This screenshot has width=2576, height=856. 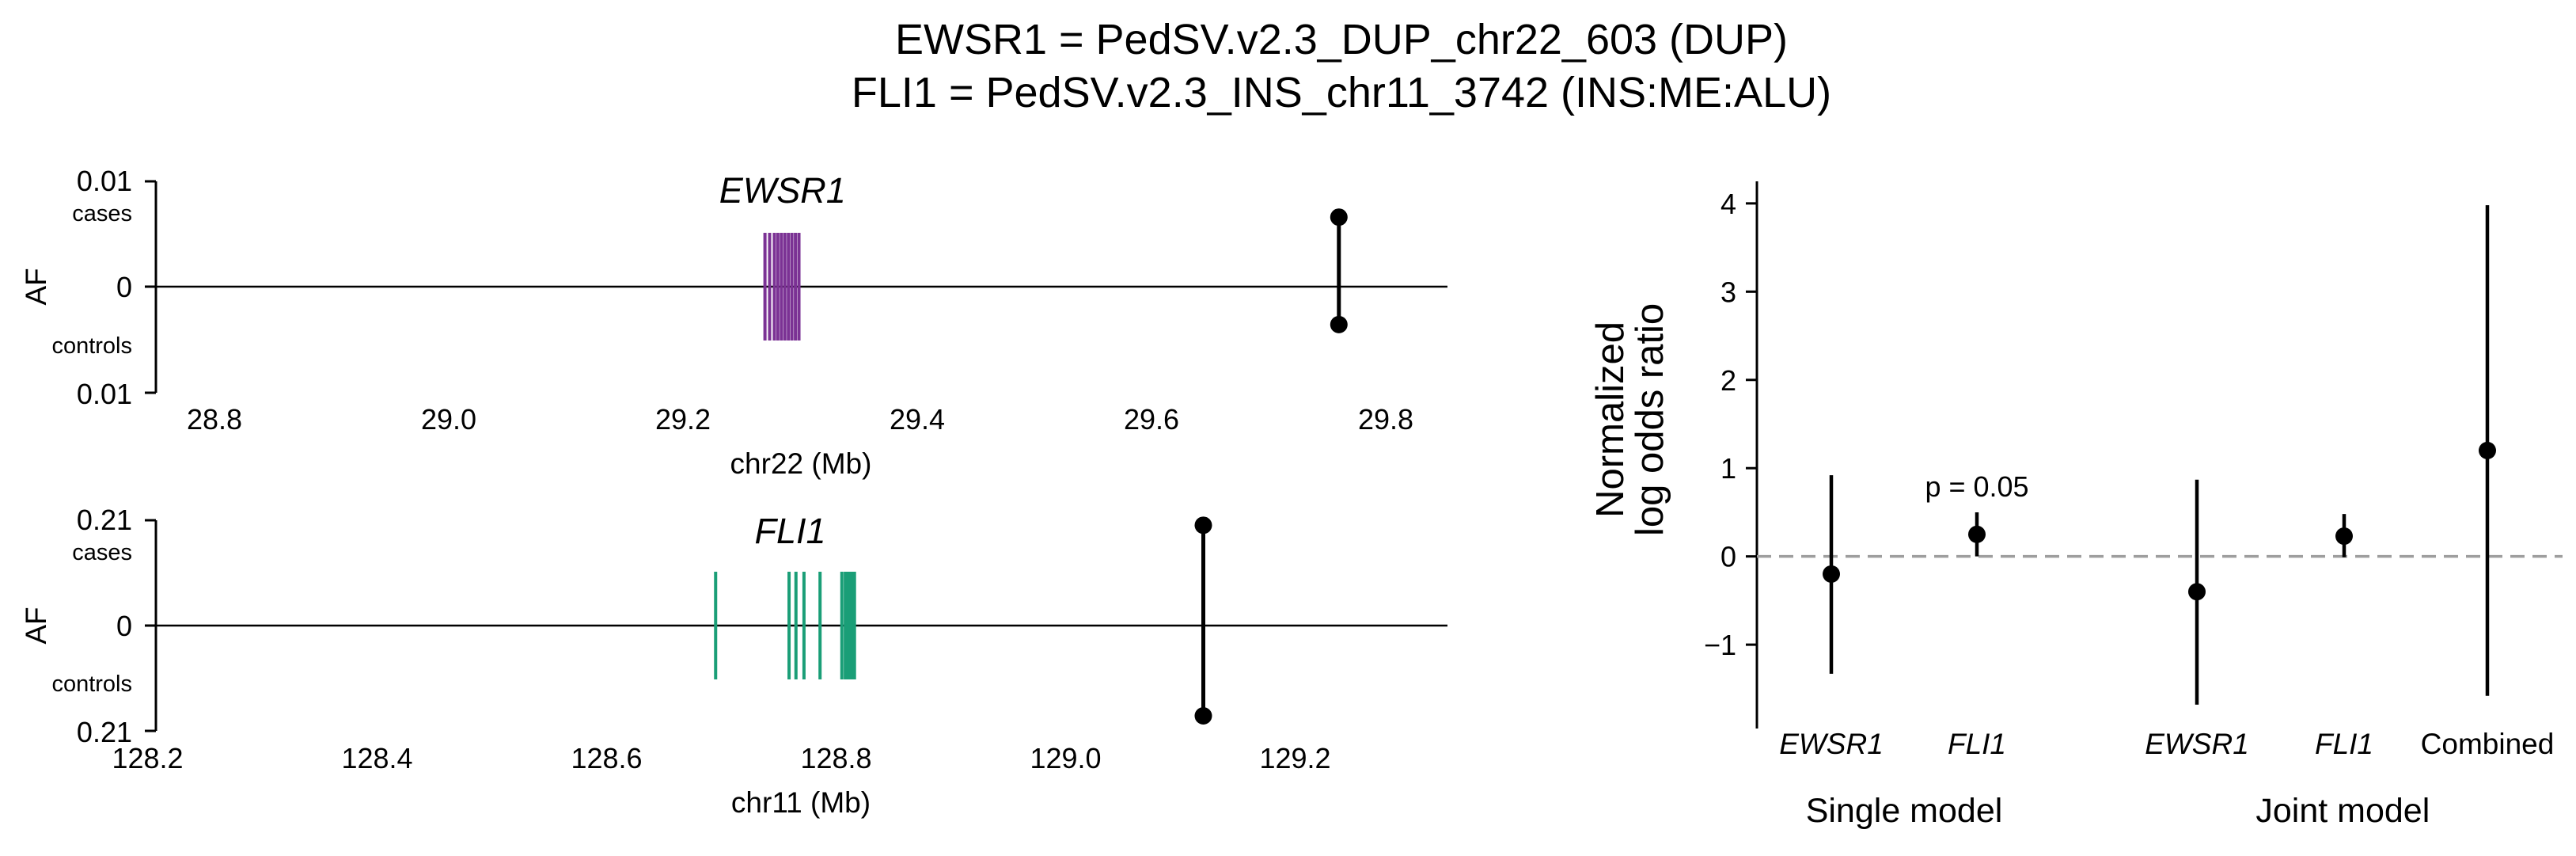 I want to click on x-axis-label: chr22 (Mb), so click(x=801, y=463).